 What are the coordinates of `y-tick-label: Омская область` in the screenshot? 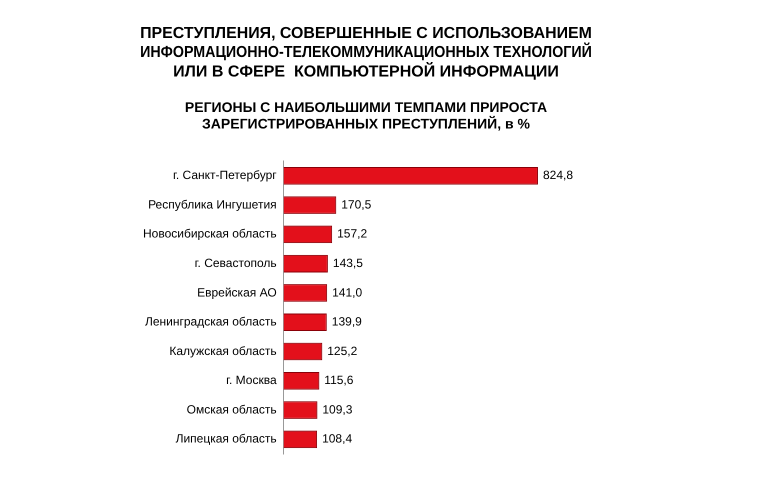 It's located at (231, 409).